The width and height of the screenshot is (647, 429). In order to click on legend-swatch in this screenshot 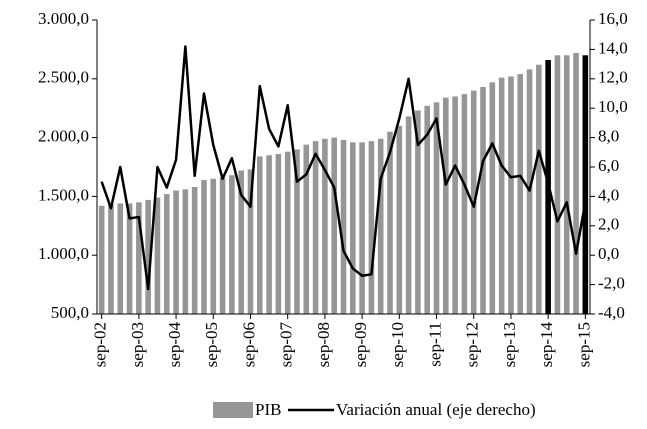, I will do `click(233, 410)`.